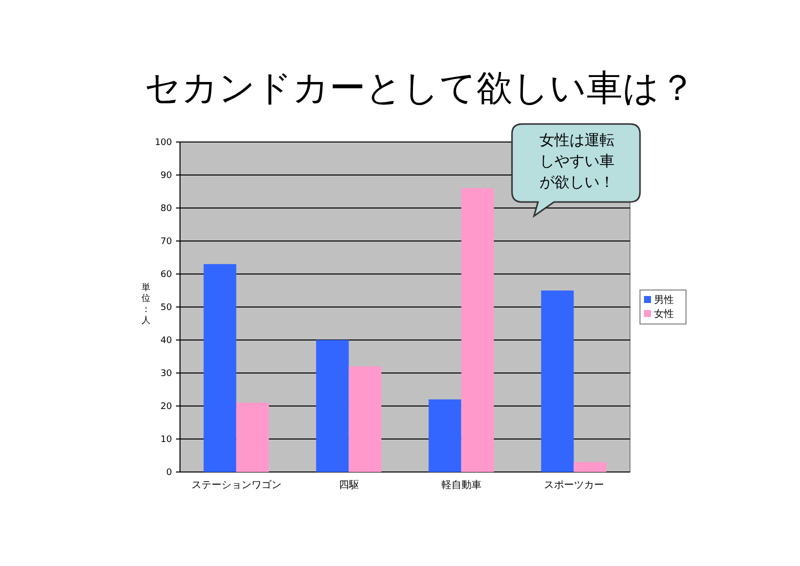 Image resolution: width=800 pixels, height=566 pixels. Describe the element at coordinates (169, 473) in the screenshot. I see `y-tick-label: 0` at that location.